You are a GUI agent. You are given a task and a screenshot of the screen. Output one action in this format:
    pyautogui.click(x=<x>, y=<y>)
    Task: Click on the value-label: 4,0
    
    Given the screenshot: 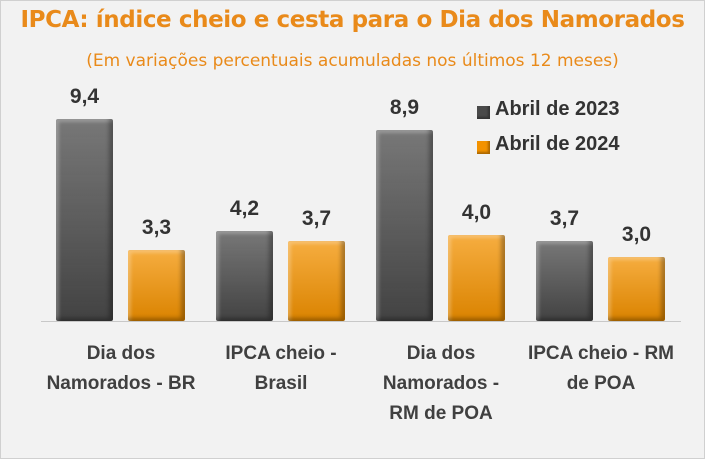 What is the action you would take?
    pyautogui.click(x=476, y=212)
    